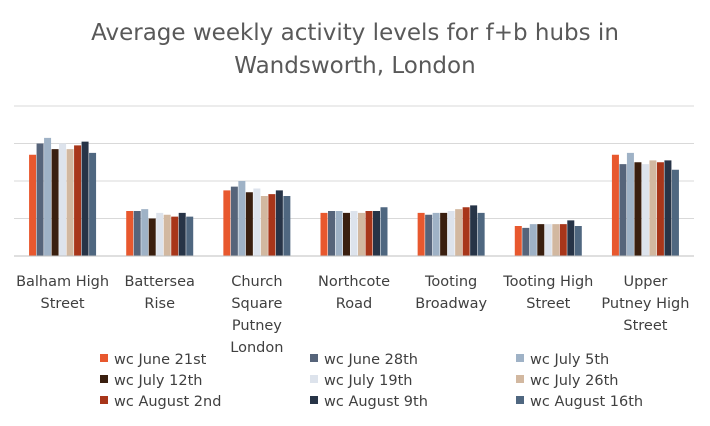 The width and height of the screenshot is (710, 426). I want to click on category-label-line: Broadway, so click(451, 304).